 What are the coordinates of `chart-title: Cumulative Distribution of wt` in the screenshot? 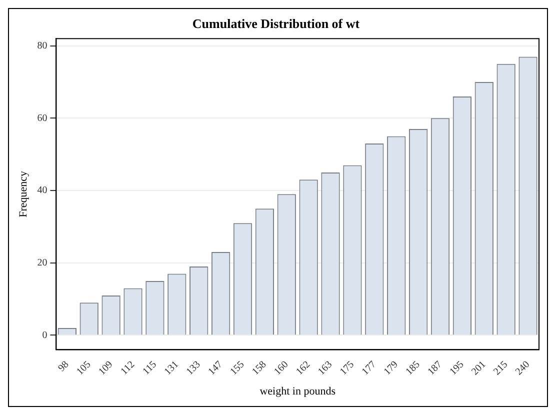 It's located at (276, 24).